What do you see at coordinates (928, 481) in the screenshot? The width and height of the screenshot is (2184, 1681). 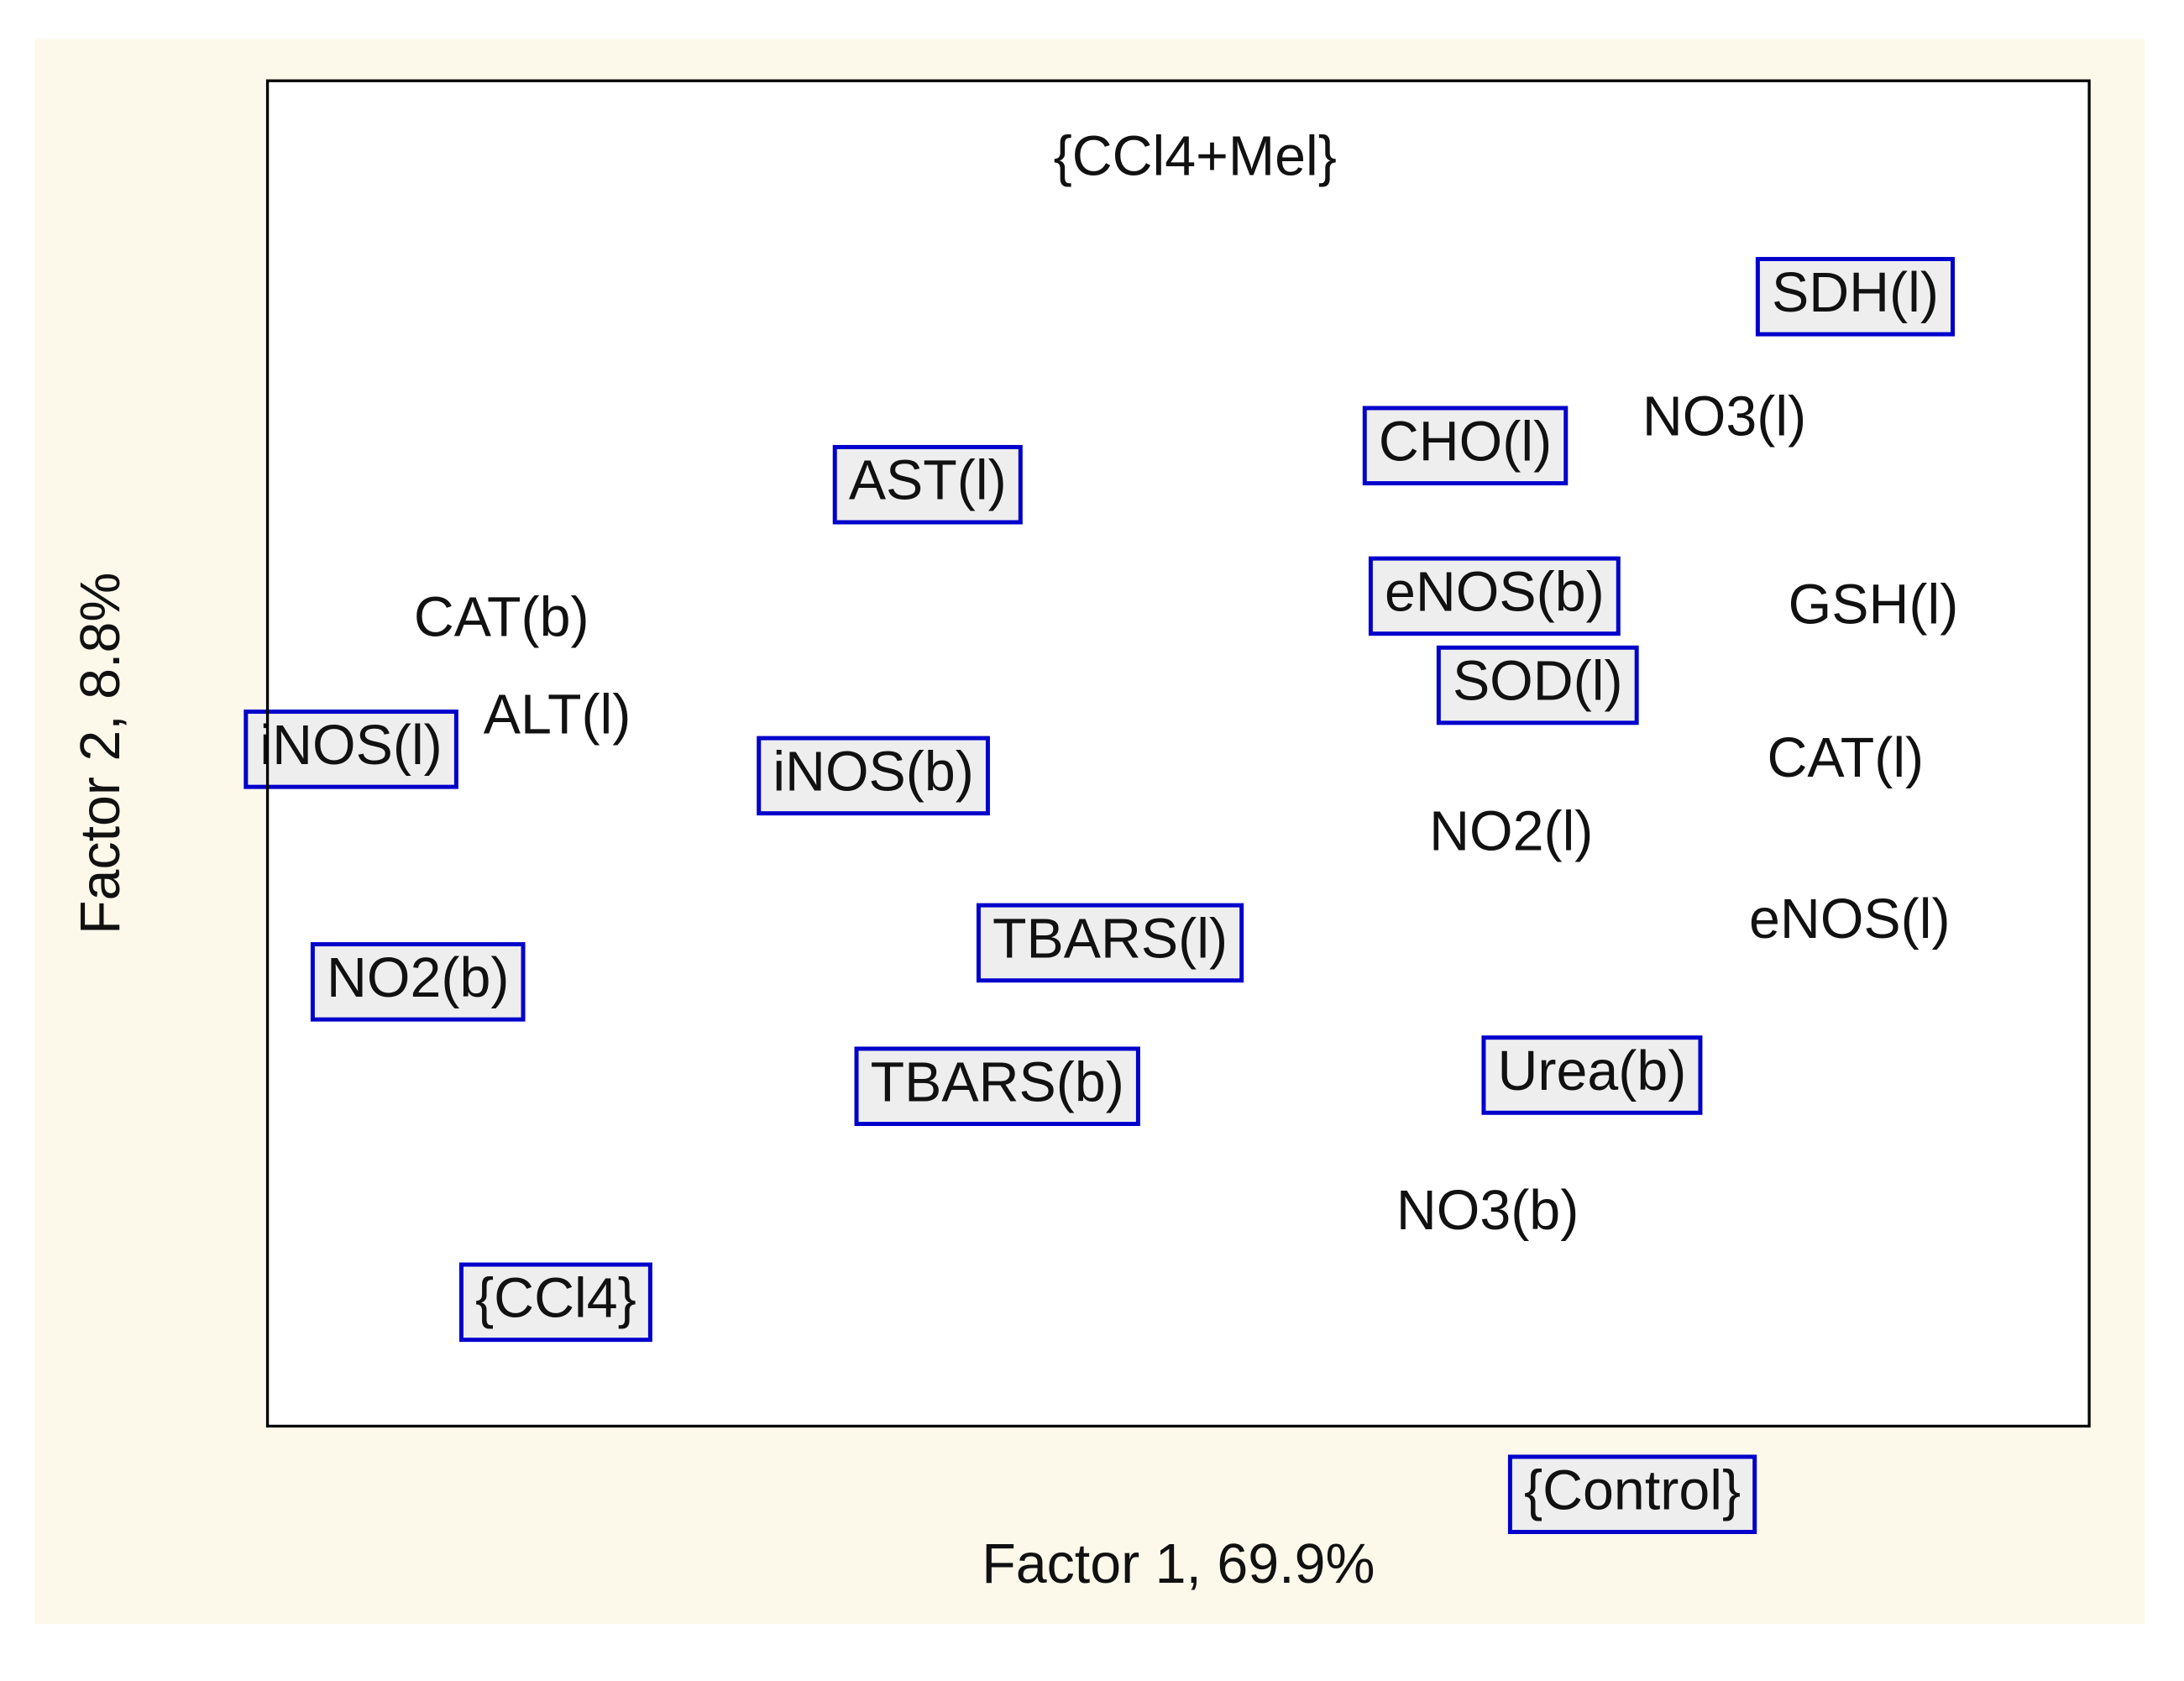 I see `point-label: AST(l)` at bounding box center [928, 481].